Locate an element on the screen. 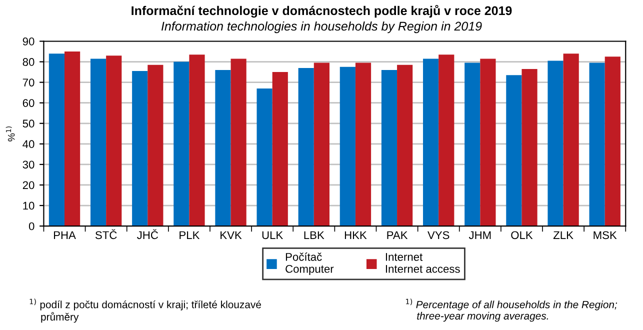 The height and width of the screenshot is (330, 643). chart-subtitle: Information technologies in households by Region in 2019 is located at coordinates (321, 27).